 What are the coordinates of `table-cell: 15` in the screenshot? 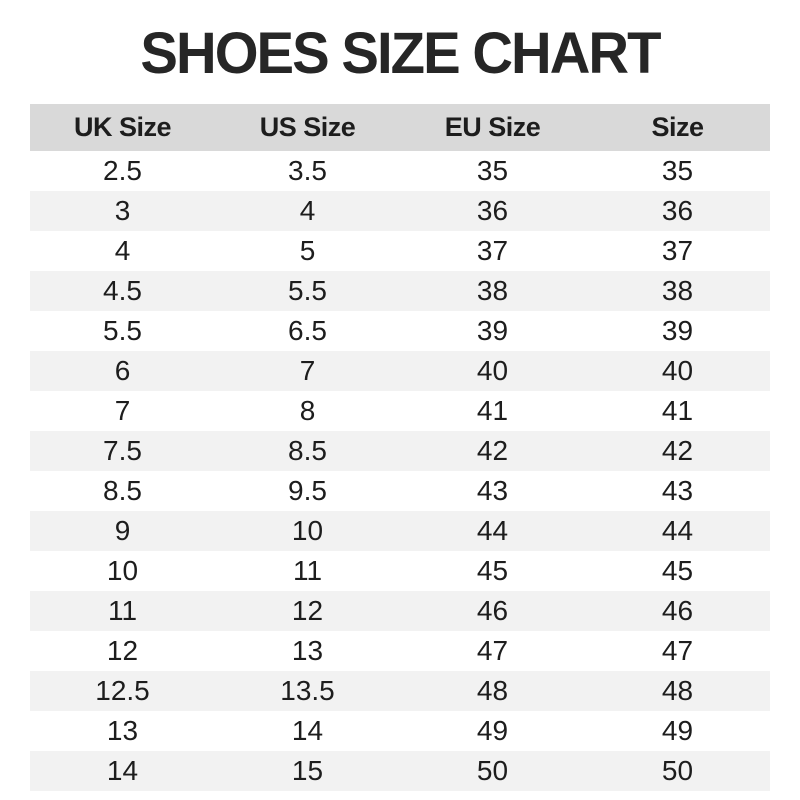 It's located at (307, 770).